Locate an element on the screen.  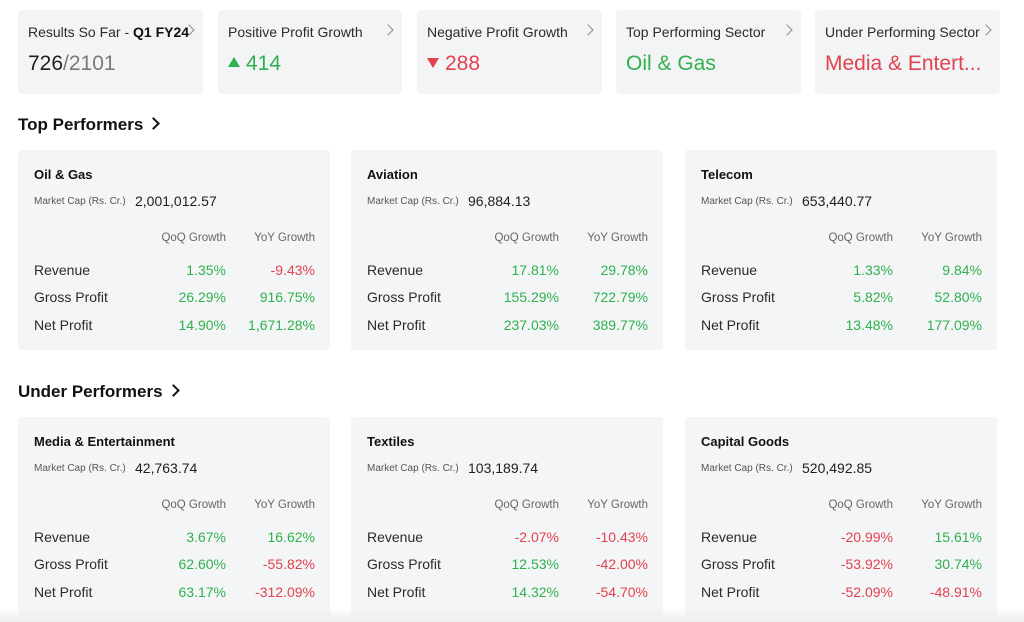
yoy-growth-value: -55.82% is located at coordinates (288, 564).